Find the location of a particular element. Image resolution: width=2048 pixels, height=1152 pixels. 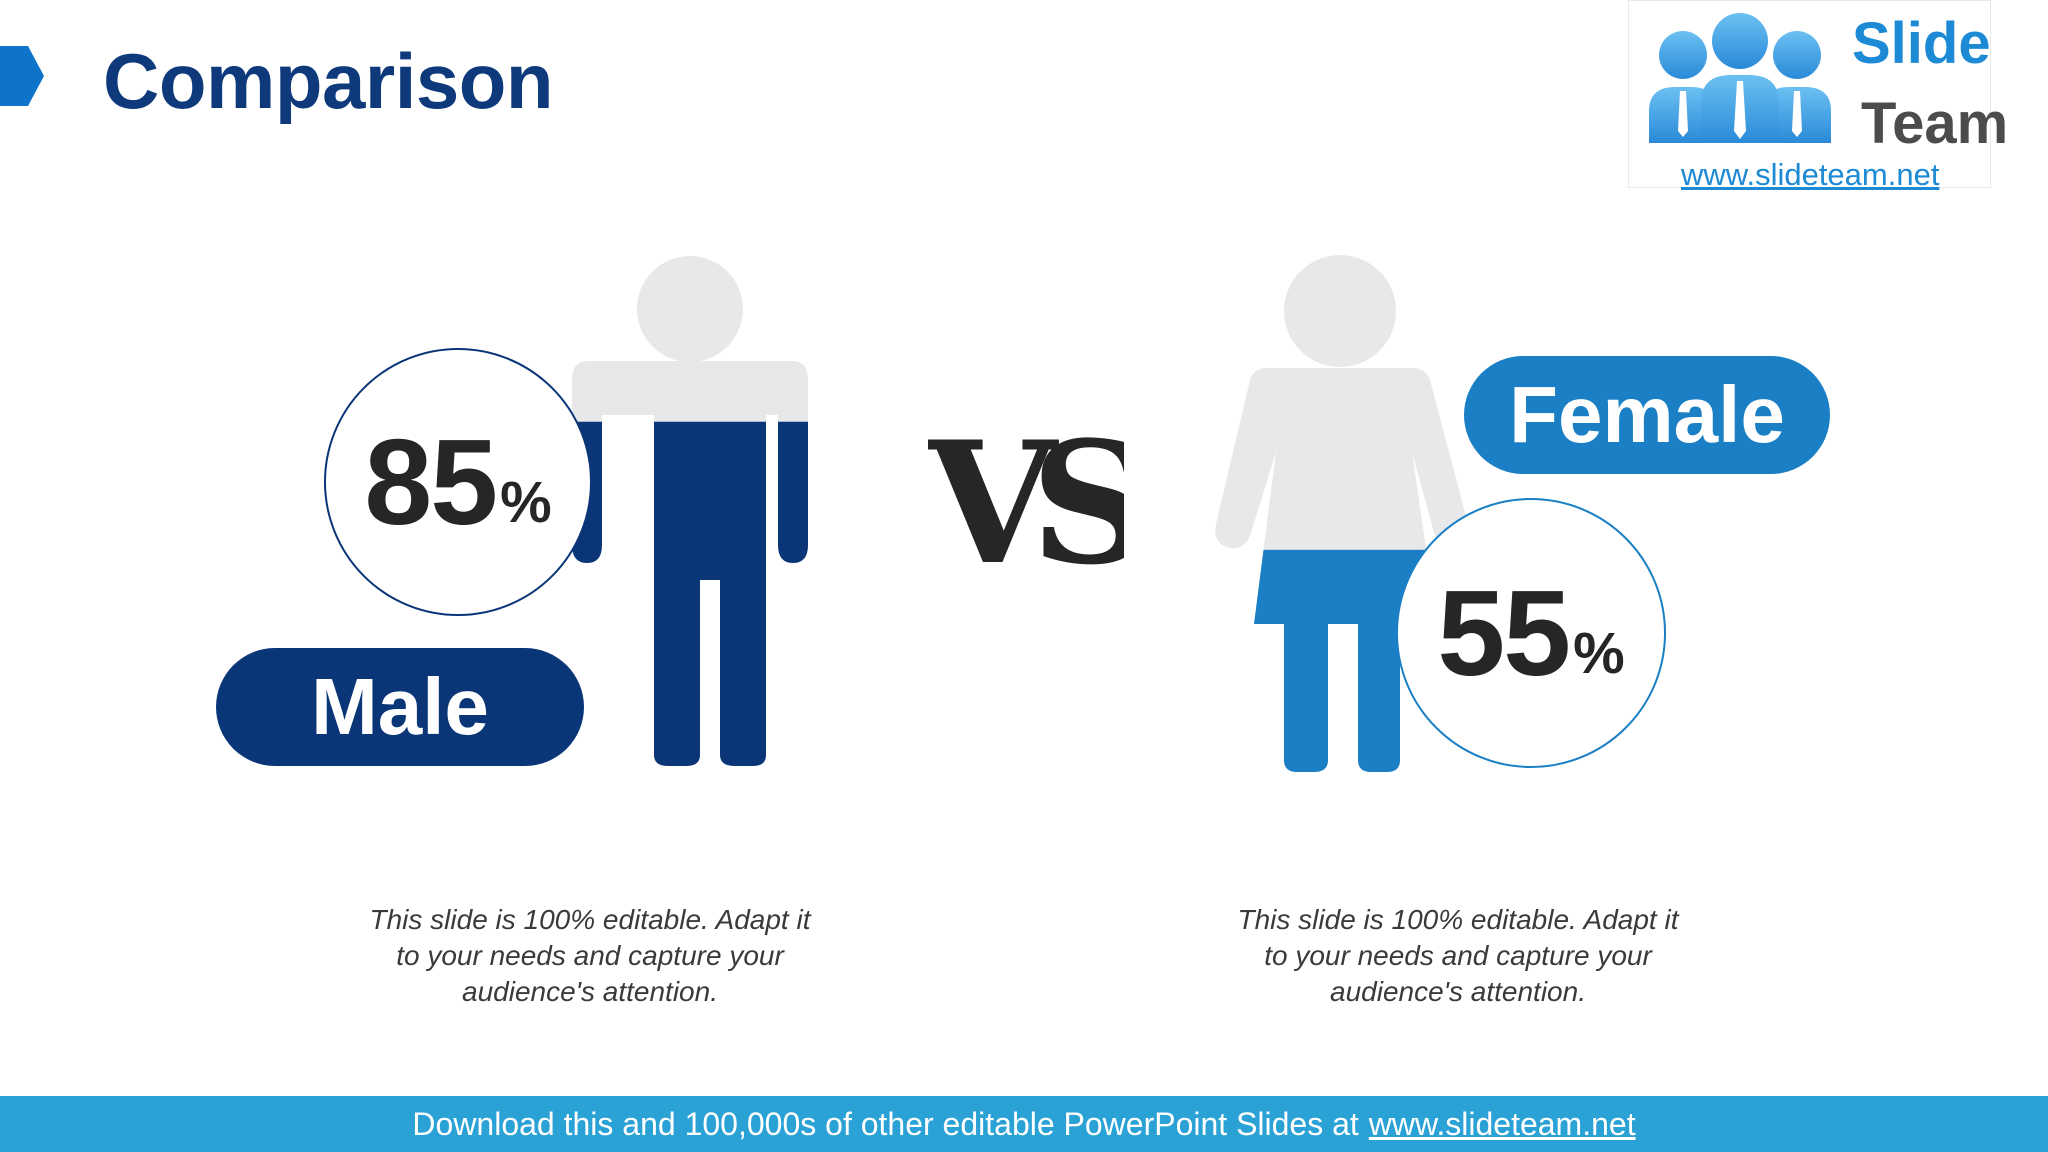

slideteam-logo: Slide Team www.slideteam.net is located at coordinates (1818, 96).